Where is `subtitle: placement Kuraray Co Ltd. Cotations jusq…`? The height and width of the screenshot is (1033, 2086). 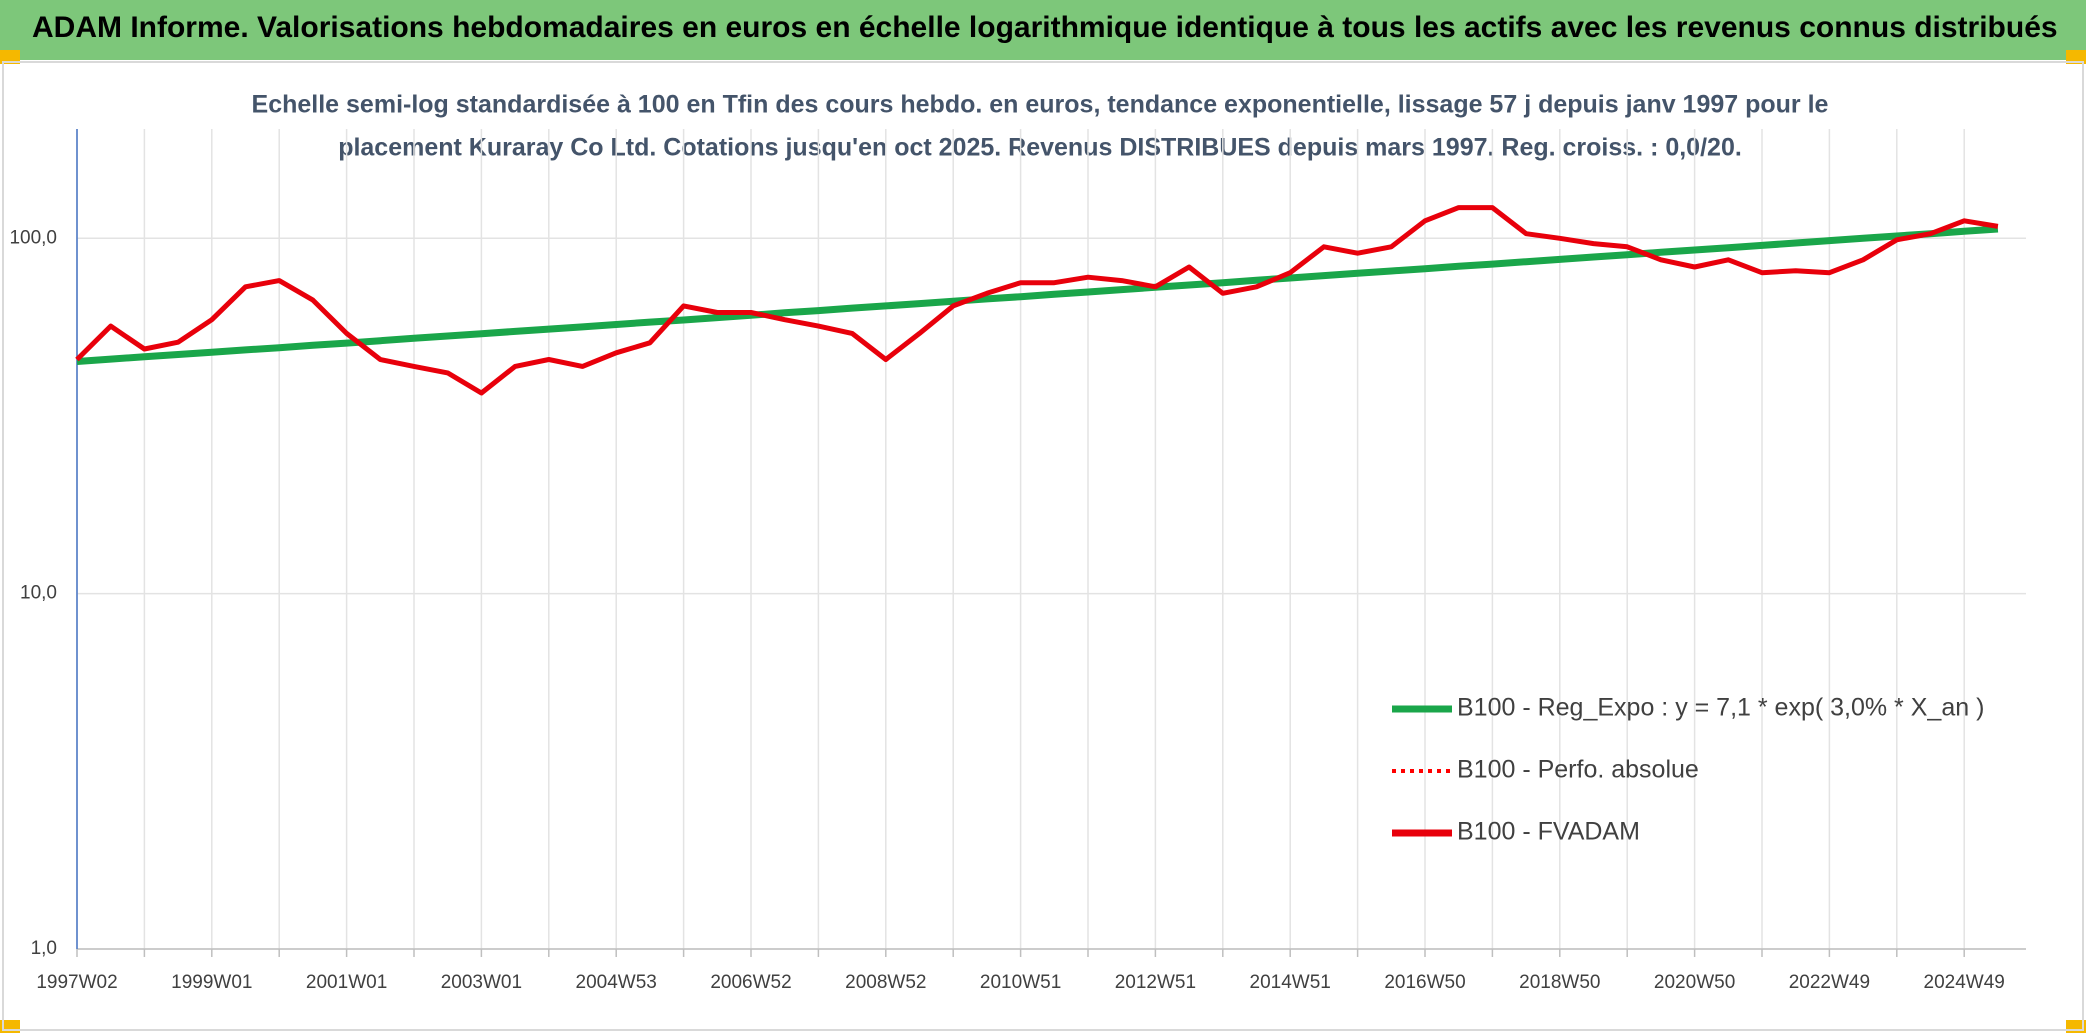
subtitle: placement Kuraray Co Ltd. Cotations jusq… is located at coordinates (1040, 148).